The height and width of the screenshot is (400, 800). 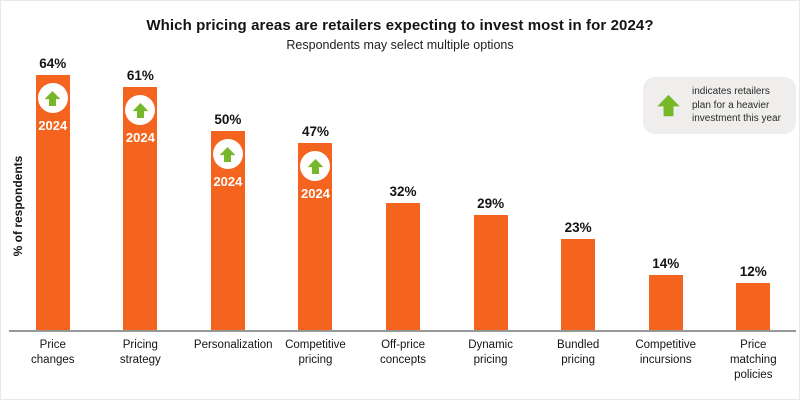 I want to click on bar-group: 29%, so click(x=491, y=186).